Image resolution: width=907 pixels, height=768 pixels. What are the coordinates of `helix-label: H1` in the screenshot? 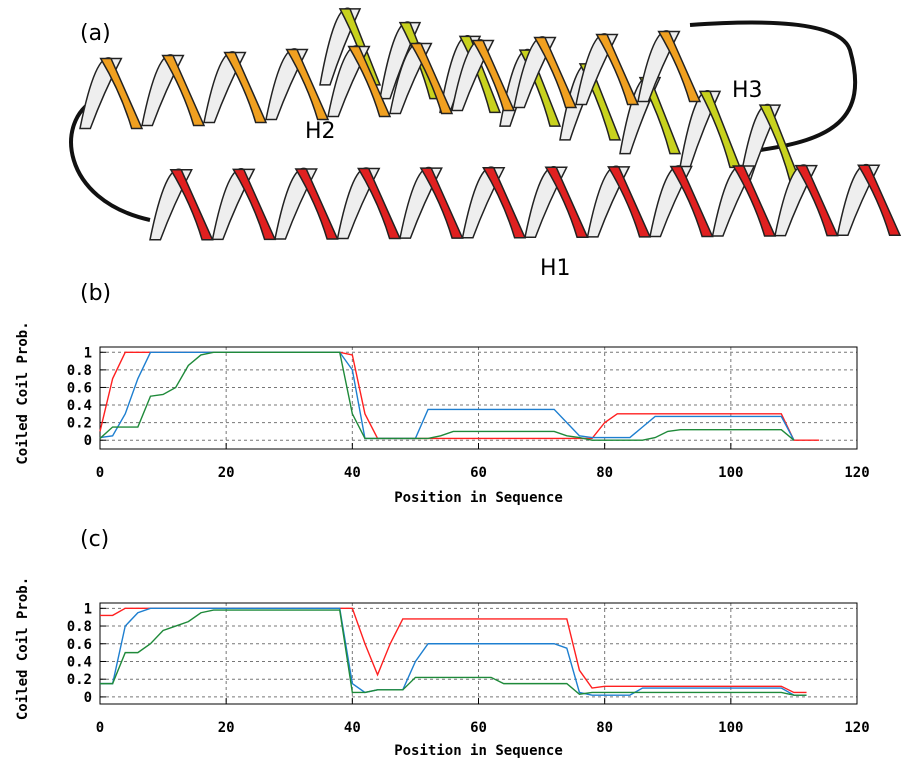 It's located at (555, 268).